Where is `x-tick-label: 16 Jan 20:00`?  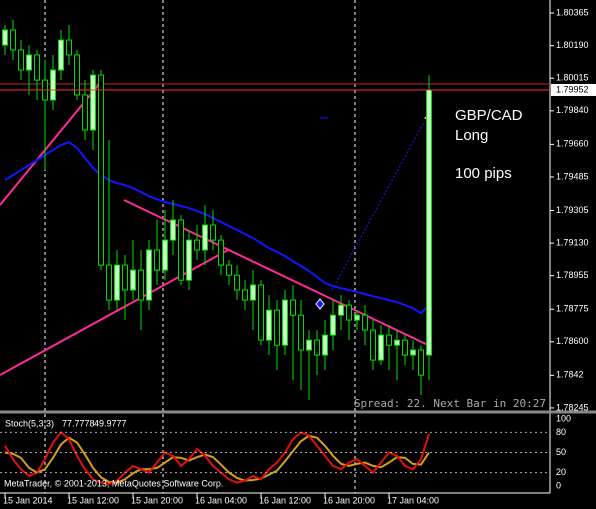 x-tick-label: 16 Jan 20:00 is located at coordinates (349, 500).